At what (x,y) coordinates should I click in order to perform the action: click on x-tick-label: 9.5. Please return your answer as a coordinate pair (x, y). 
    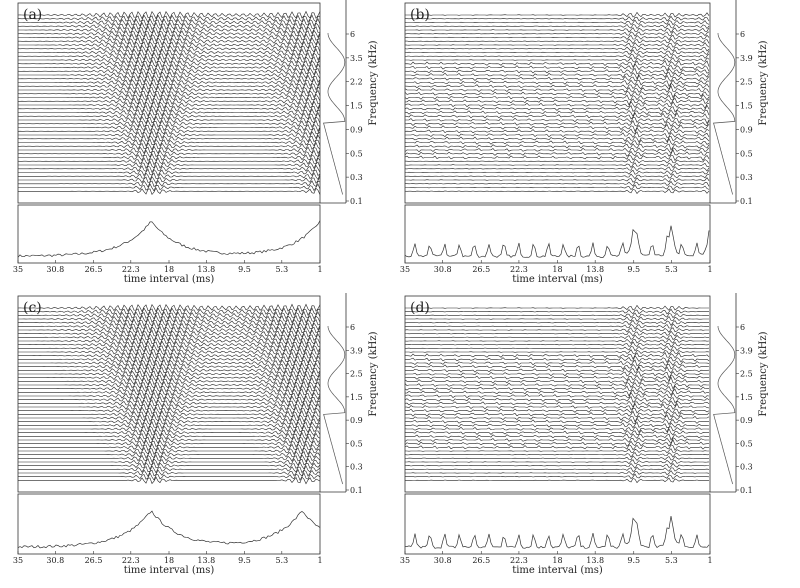
    Looking at the image, I should click on (633, 560).